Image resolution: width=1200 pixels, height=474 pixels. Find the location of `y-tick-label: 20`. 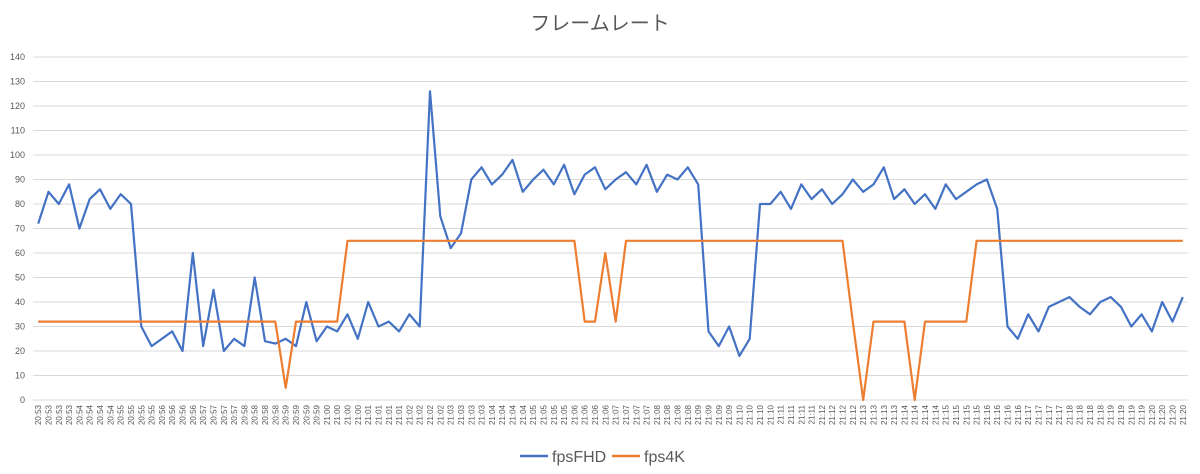

y-tick-label: 20 is located at coordinates (20, 351).